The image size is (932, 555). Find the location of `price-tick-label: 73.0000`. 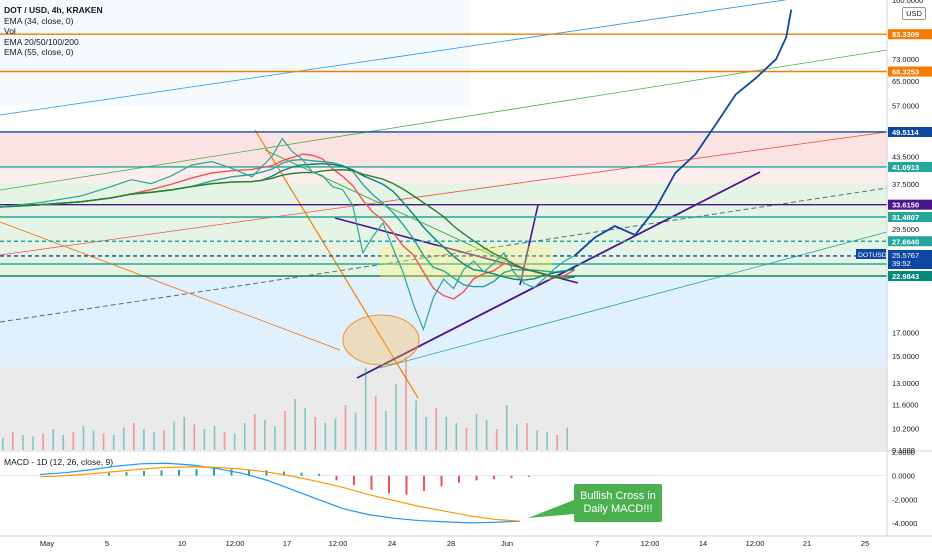

price-tick-label: 73.0000 is located at coordinates (905, 59).